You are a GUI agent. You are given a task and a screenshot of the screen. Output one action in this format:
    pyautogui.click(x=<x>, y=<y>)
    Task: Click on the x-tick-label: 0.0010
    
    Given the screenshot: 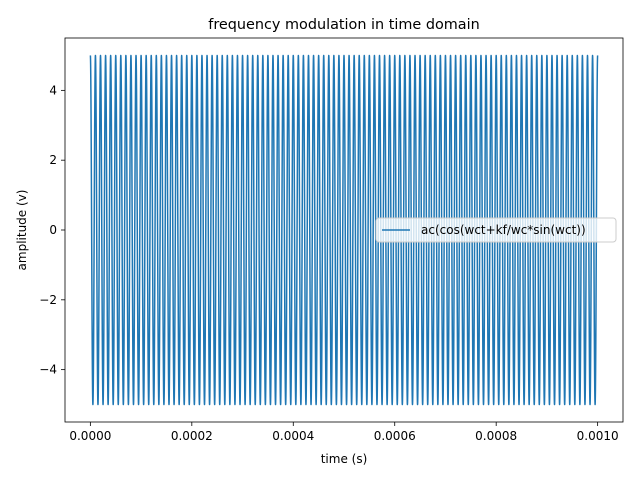 What is the action you would take?
    pyautogui.click(x=598, y=436)
    